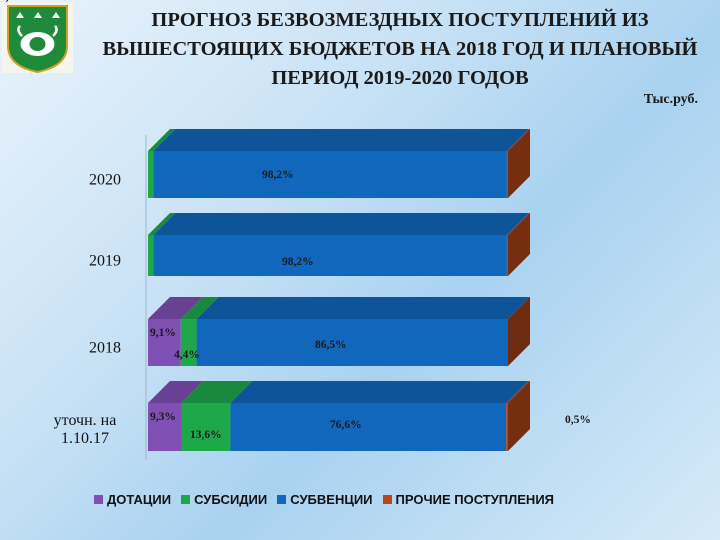 The height and width of the screenshot is (540, 720). Describe the element at coordinates (13, 1) in the screenshot. I see `data-label: 1,5%` at that location.